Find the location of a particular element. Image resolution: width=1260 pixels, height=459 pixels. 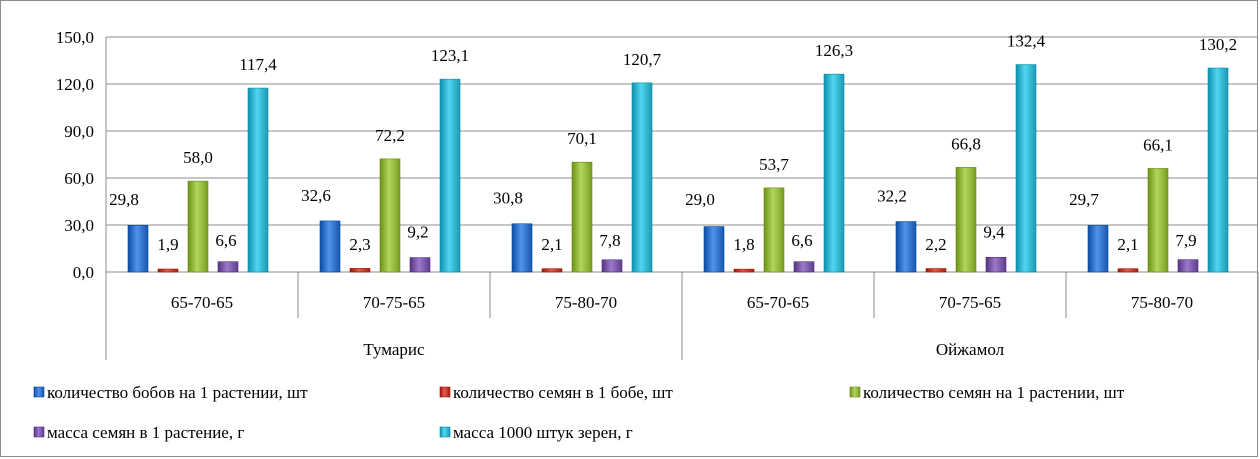

data-label: 9,2 is located at coordinates (417, 232).